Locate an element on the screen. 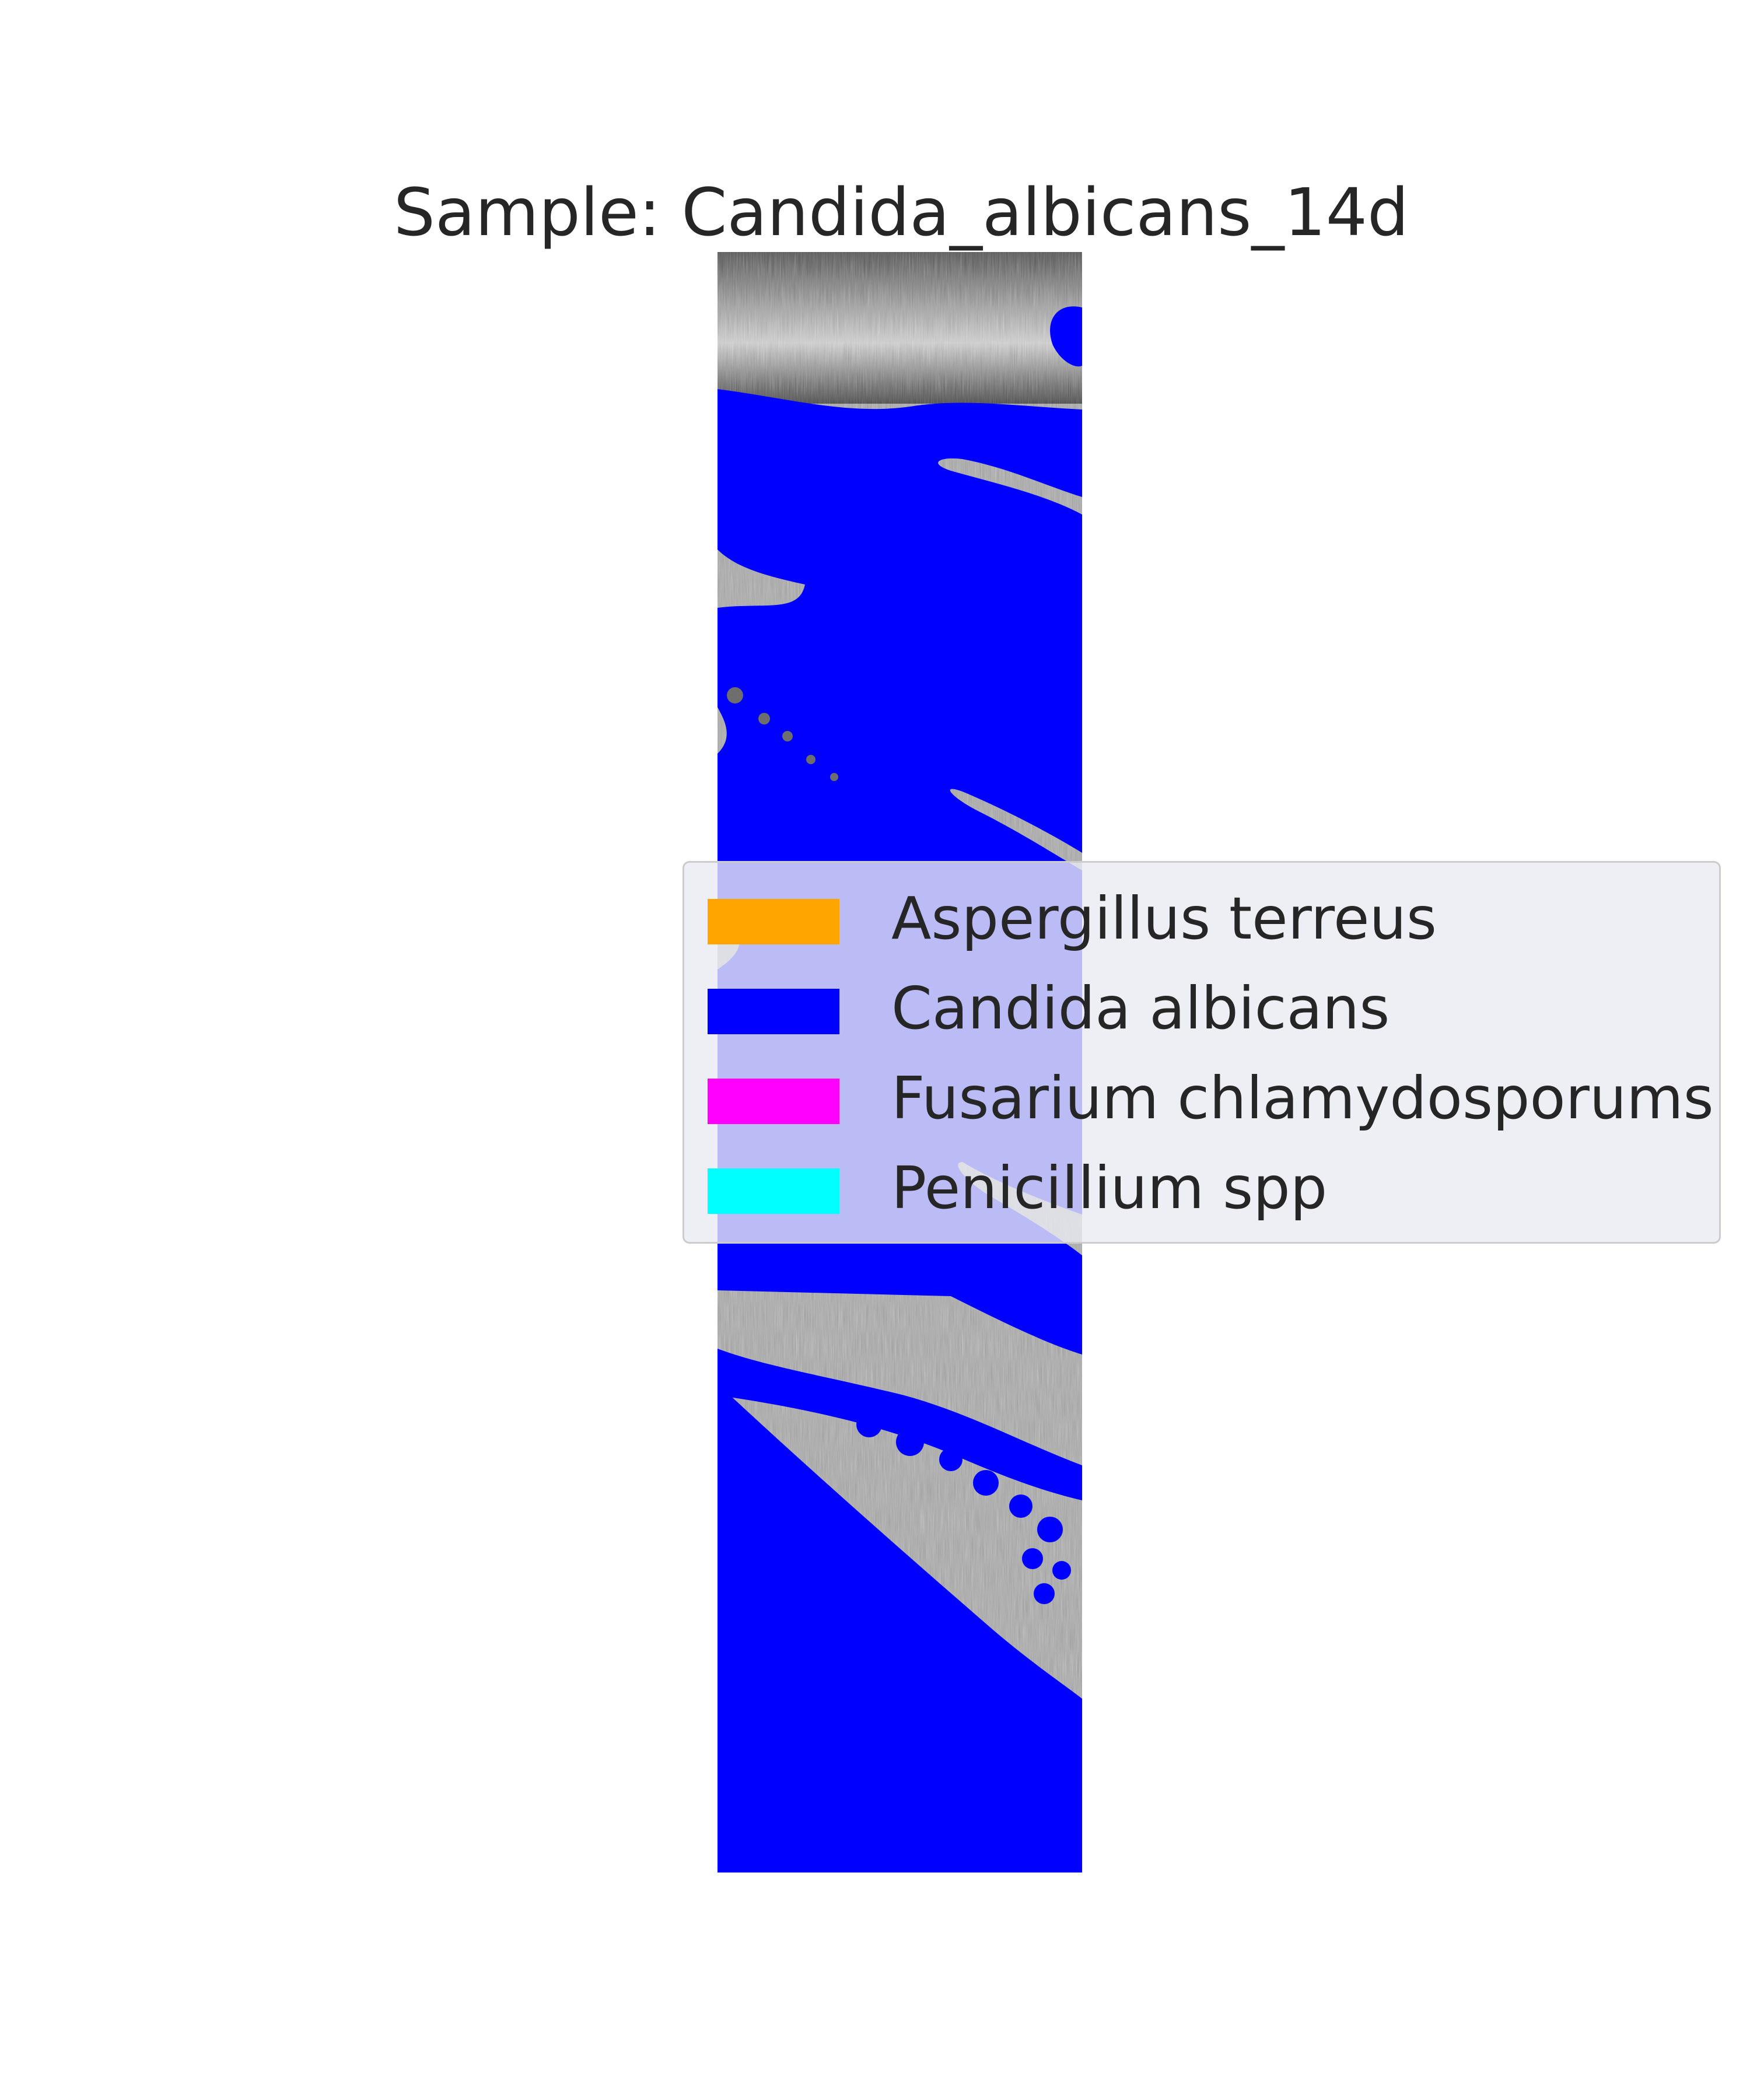  legend-item-candida-albicans: Candida albicans is located at coordinates (1209, 1009).